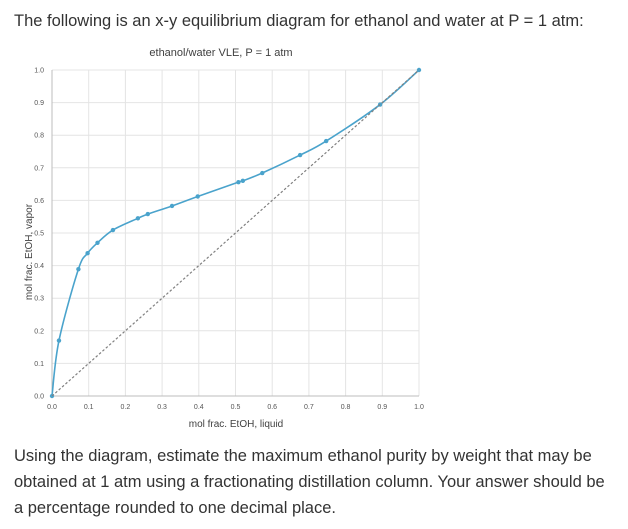  Describe the element at coordinates (39, 168) in the screenshot. I see `y-tick-label: 0.7` at that location.